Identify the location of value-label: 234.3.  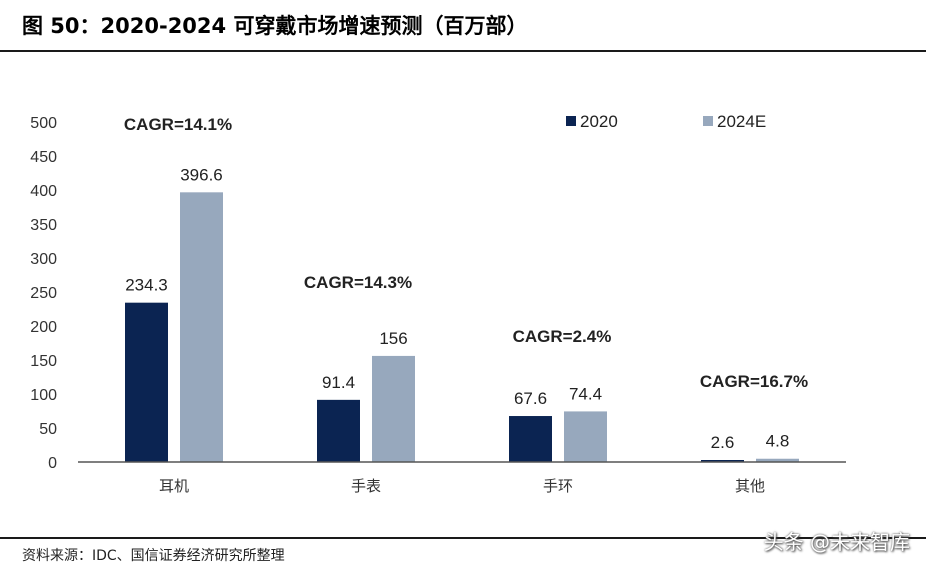
(146, 285).